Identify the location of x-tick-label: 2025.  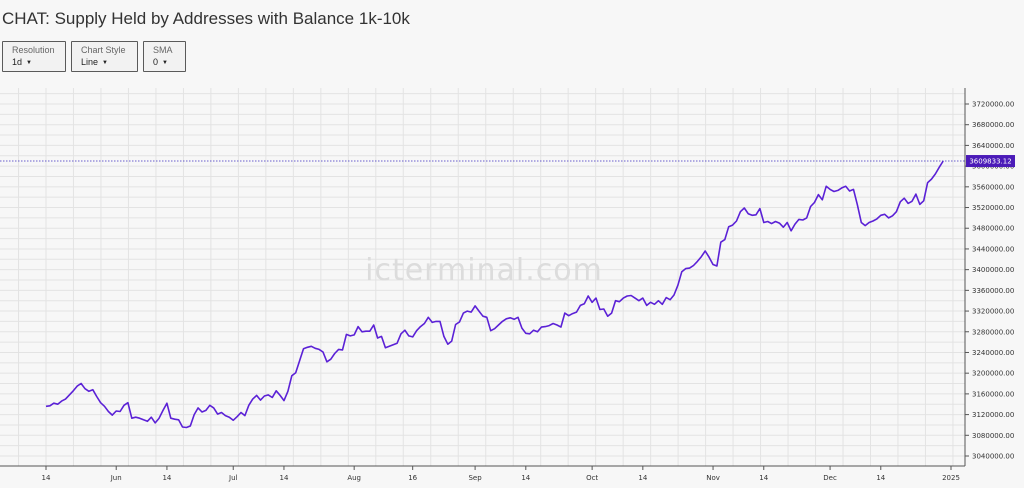
(951, 478).